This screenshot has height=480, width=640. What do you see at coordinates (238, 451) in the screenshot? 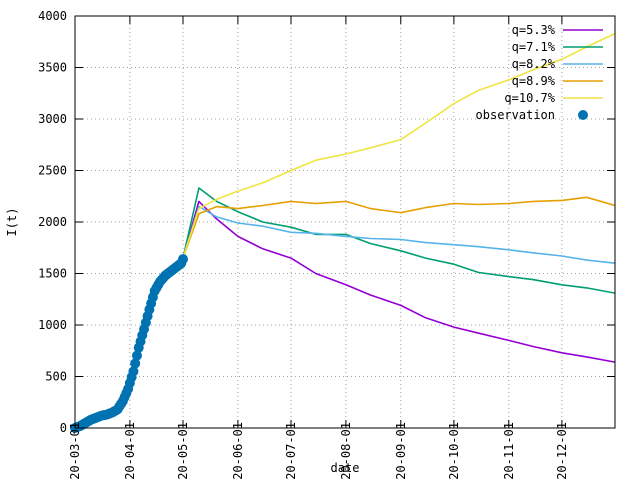
I see `x-tick-label: 2020-06-01` at bounding box center [238, 451].